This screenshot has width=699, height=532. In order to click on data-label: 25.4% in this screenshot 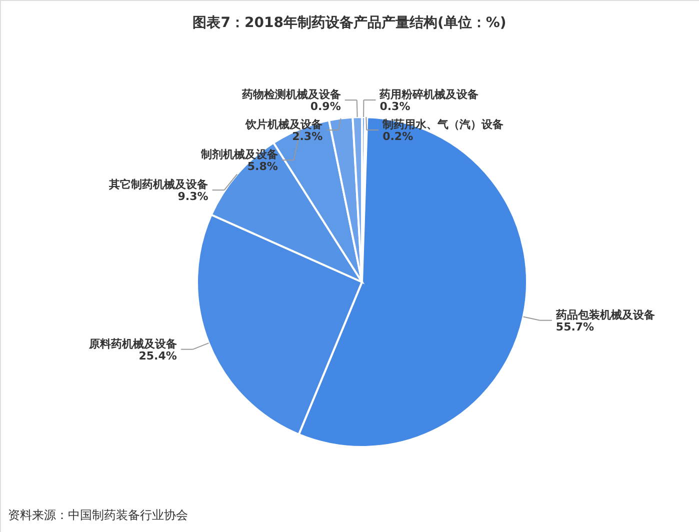, I will do `click(157, 355)`.